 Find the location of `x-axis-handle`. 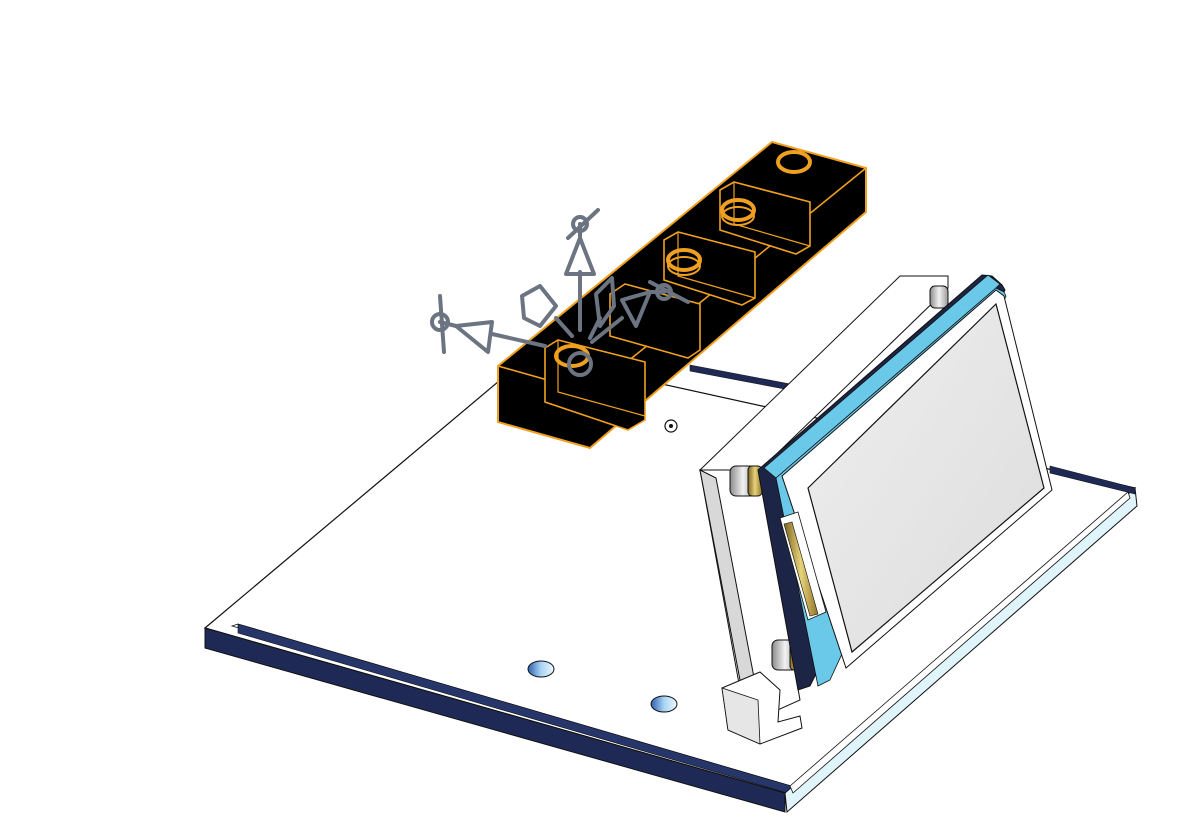

x-axis-handle is located at coordinates (488, 324).